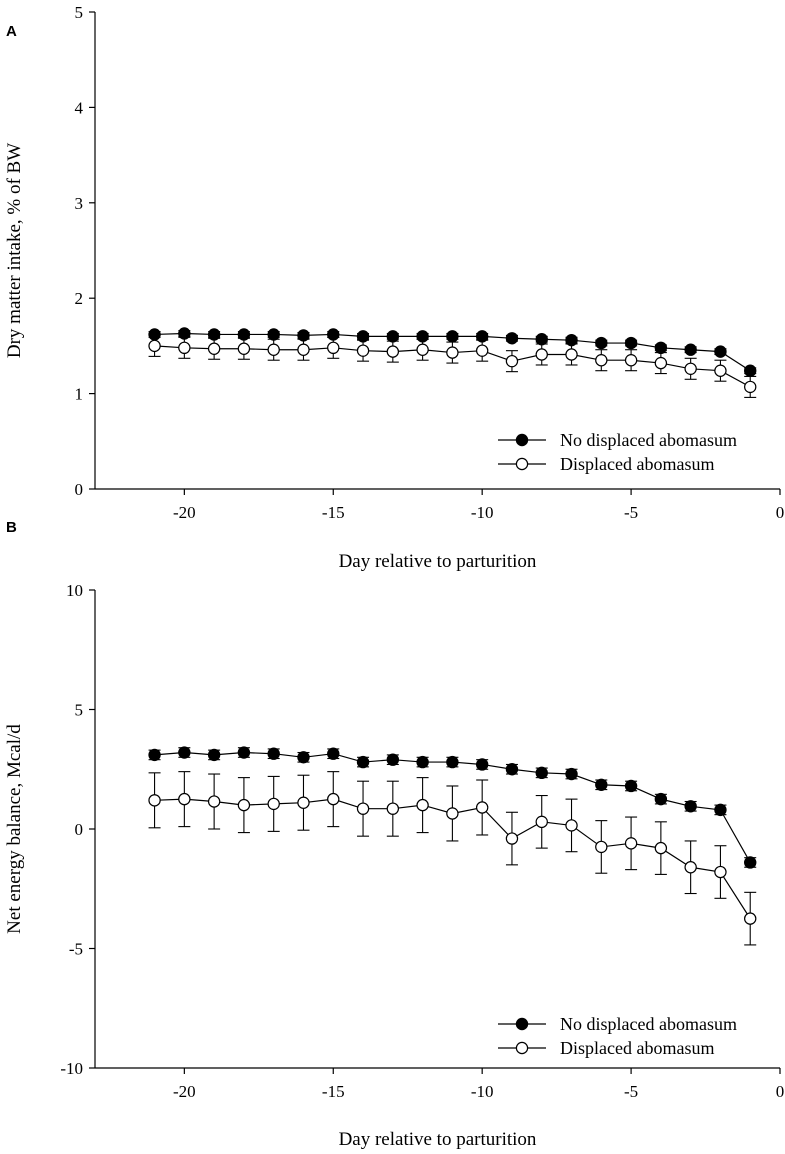 The image size is (785, 1154). What do you see at coordinates (79, 203) in the screenshot?
I see `panel-a-y-tick-label: 3` at bounding box center [79, 203].